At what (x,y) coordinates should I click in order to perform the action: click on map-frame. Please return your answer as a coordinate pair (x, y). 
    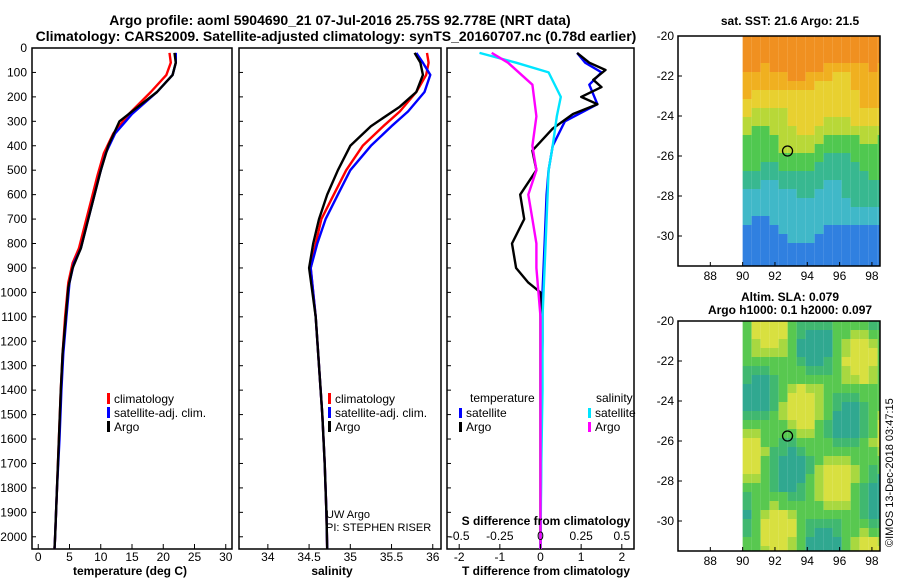
    Looking at the image, I should click on (779, 436).